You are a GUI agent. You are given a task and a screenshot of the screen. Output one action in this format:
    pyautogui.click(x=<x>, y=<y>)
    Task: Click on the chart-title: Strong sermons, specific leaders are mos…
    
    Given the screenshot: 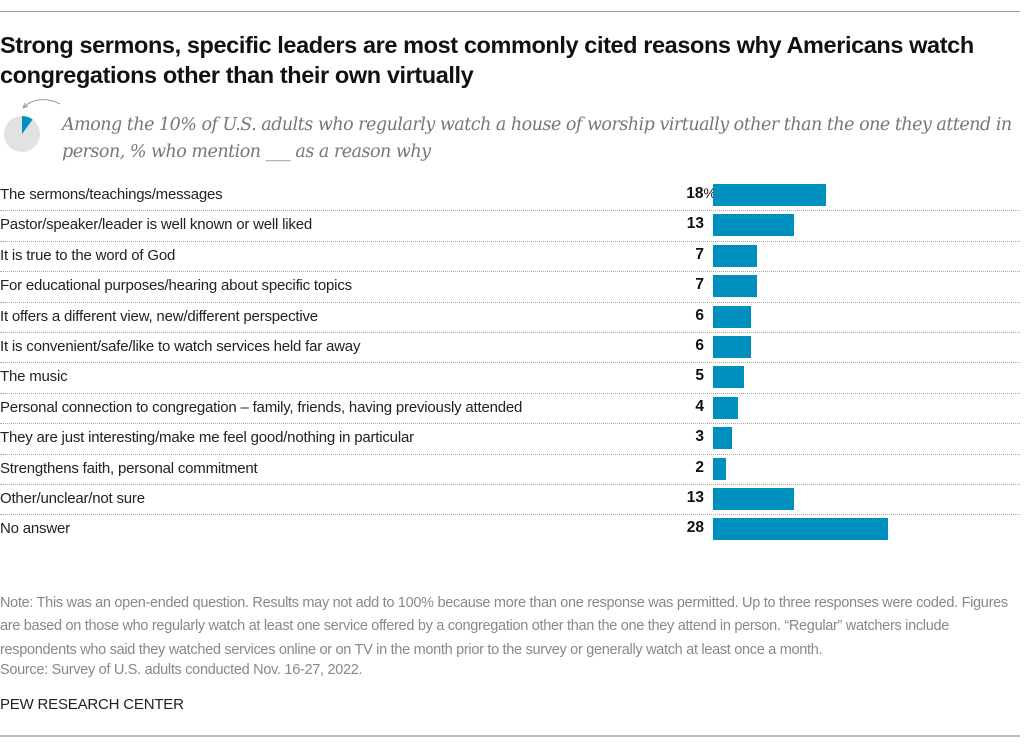 What is the action you would take?
    pyautogui.click(x=487, y=60)
    